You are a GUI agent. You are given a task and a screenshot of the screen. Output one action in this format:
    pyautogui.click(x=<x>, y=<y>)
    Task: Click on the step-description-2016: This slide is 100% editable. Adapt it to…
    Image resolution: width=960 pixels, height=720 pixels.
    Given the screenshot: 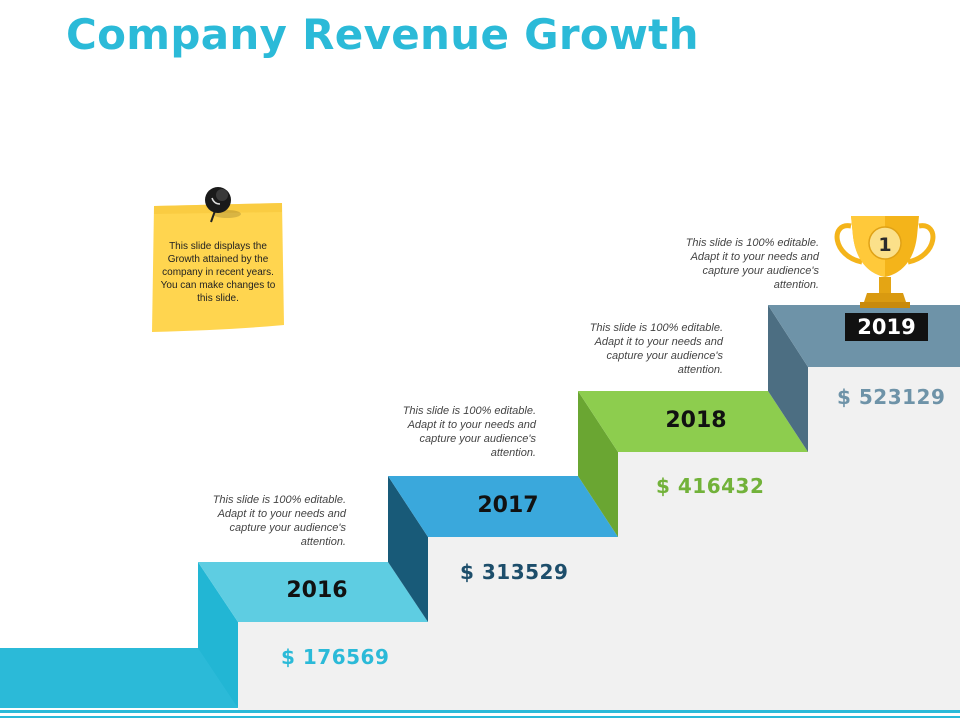 What is the action you would take?
    pyautogui.click(x=279, y=521)
    